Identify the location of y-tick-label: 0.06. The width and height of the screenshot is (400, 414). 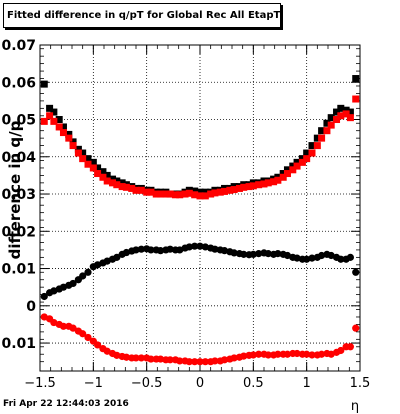
(18, 83).